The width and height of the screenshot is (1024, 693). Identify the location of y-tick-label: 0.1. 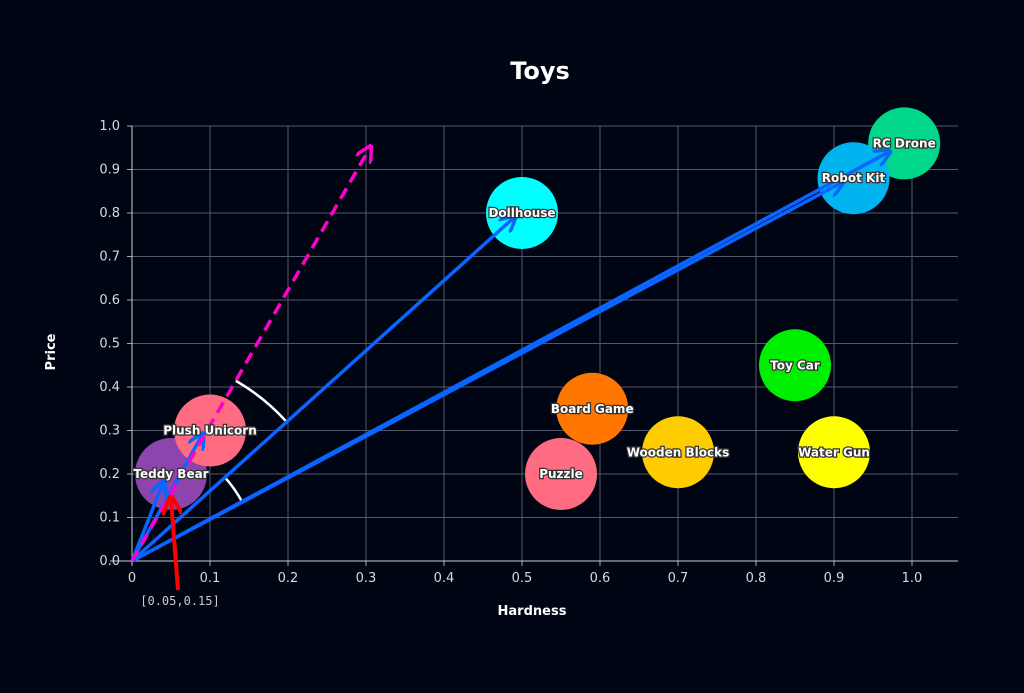
(109, 518).